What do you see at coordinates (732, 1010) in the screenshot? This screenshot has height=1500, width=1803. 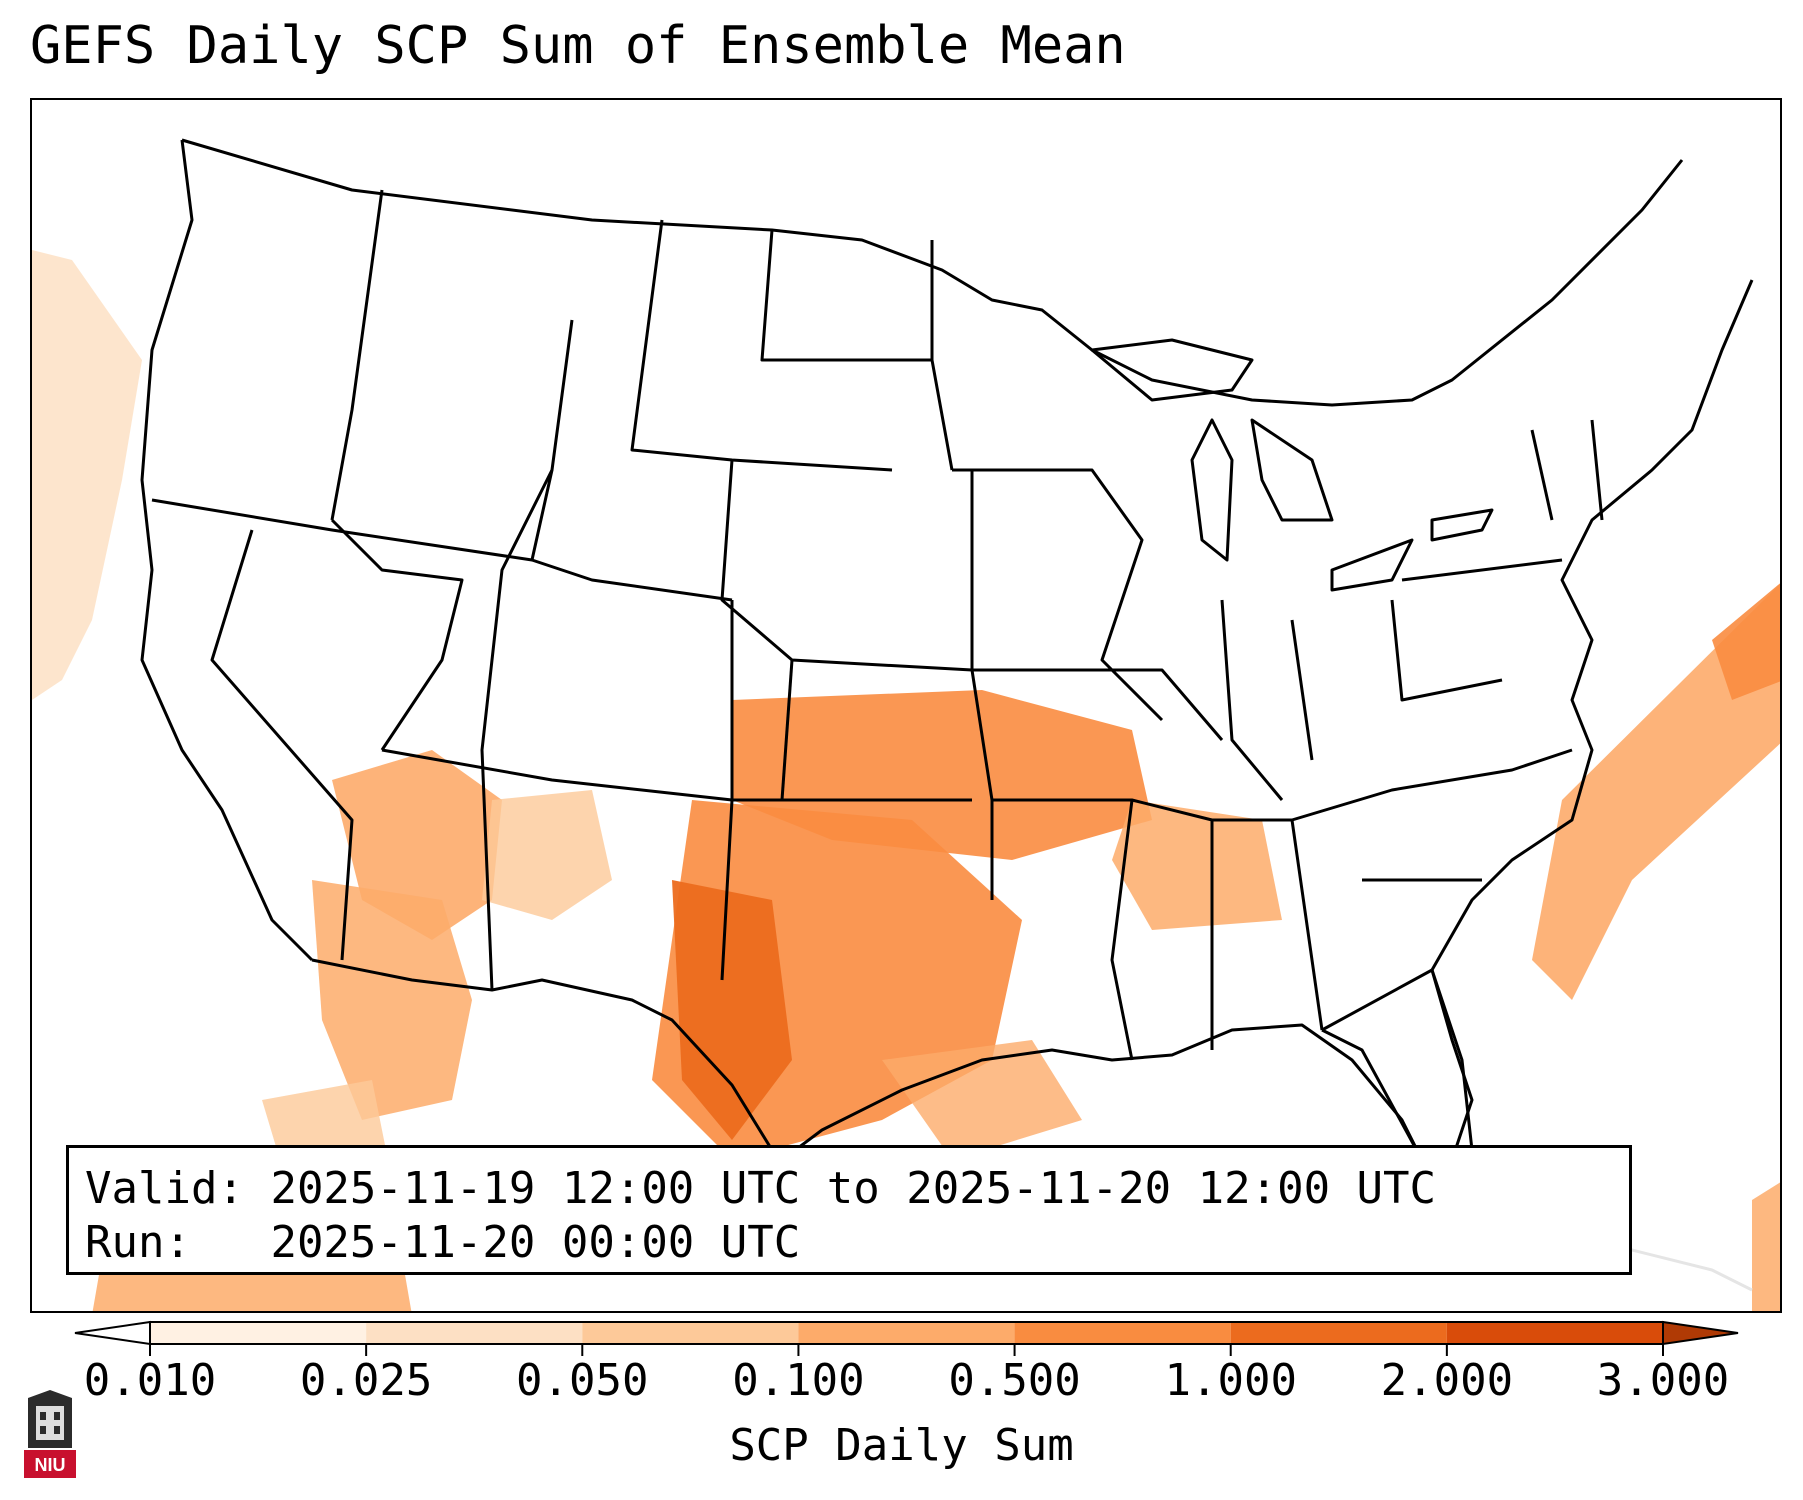 I see `scp-area-texas-core` at bounding box center [732, 1010].